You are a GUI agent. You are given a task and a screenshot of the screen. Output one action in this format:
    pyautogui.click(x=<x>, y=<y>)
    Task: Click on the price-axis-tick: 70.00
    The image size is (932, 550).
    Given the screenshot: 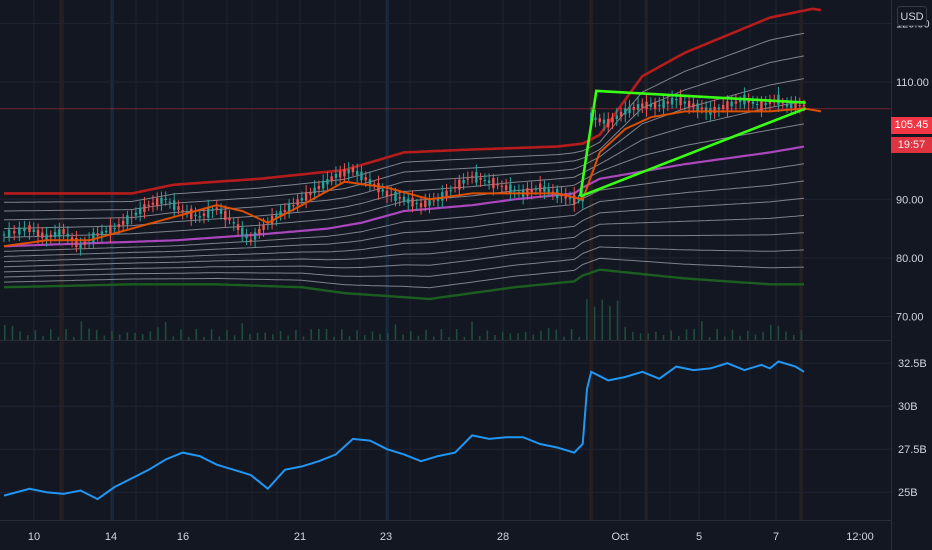 What is the action you would take?
    pyautogui.click(x=910, y=318)
    